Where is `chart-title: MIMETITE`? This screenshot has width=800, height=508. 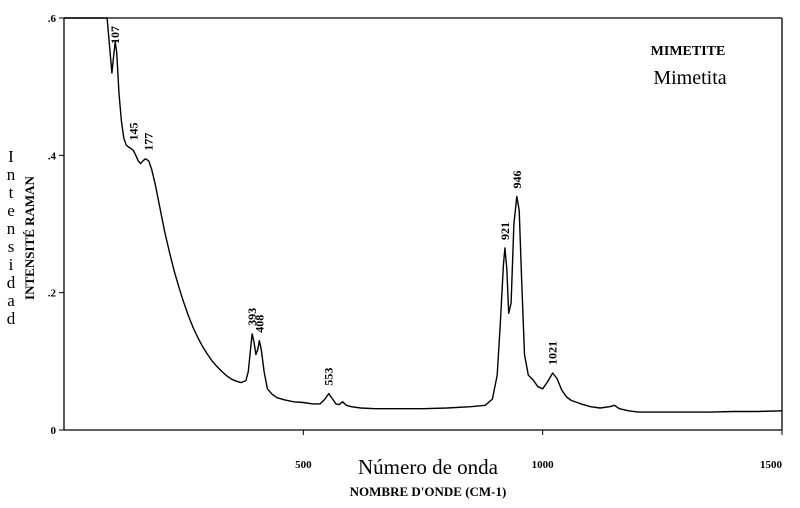
chart-title: MIMETITE is located at coordinates (688, 51).